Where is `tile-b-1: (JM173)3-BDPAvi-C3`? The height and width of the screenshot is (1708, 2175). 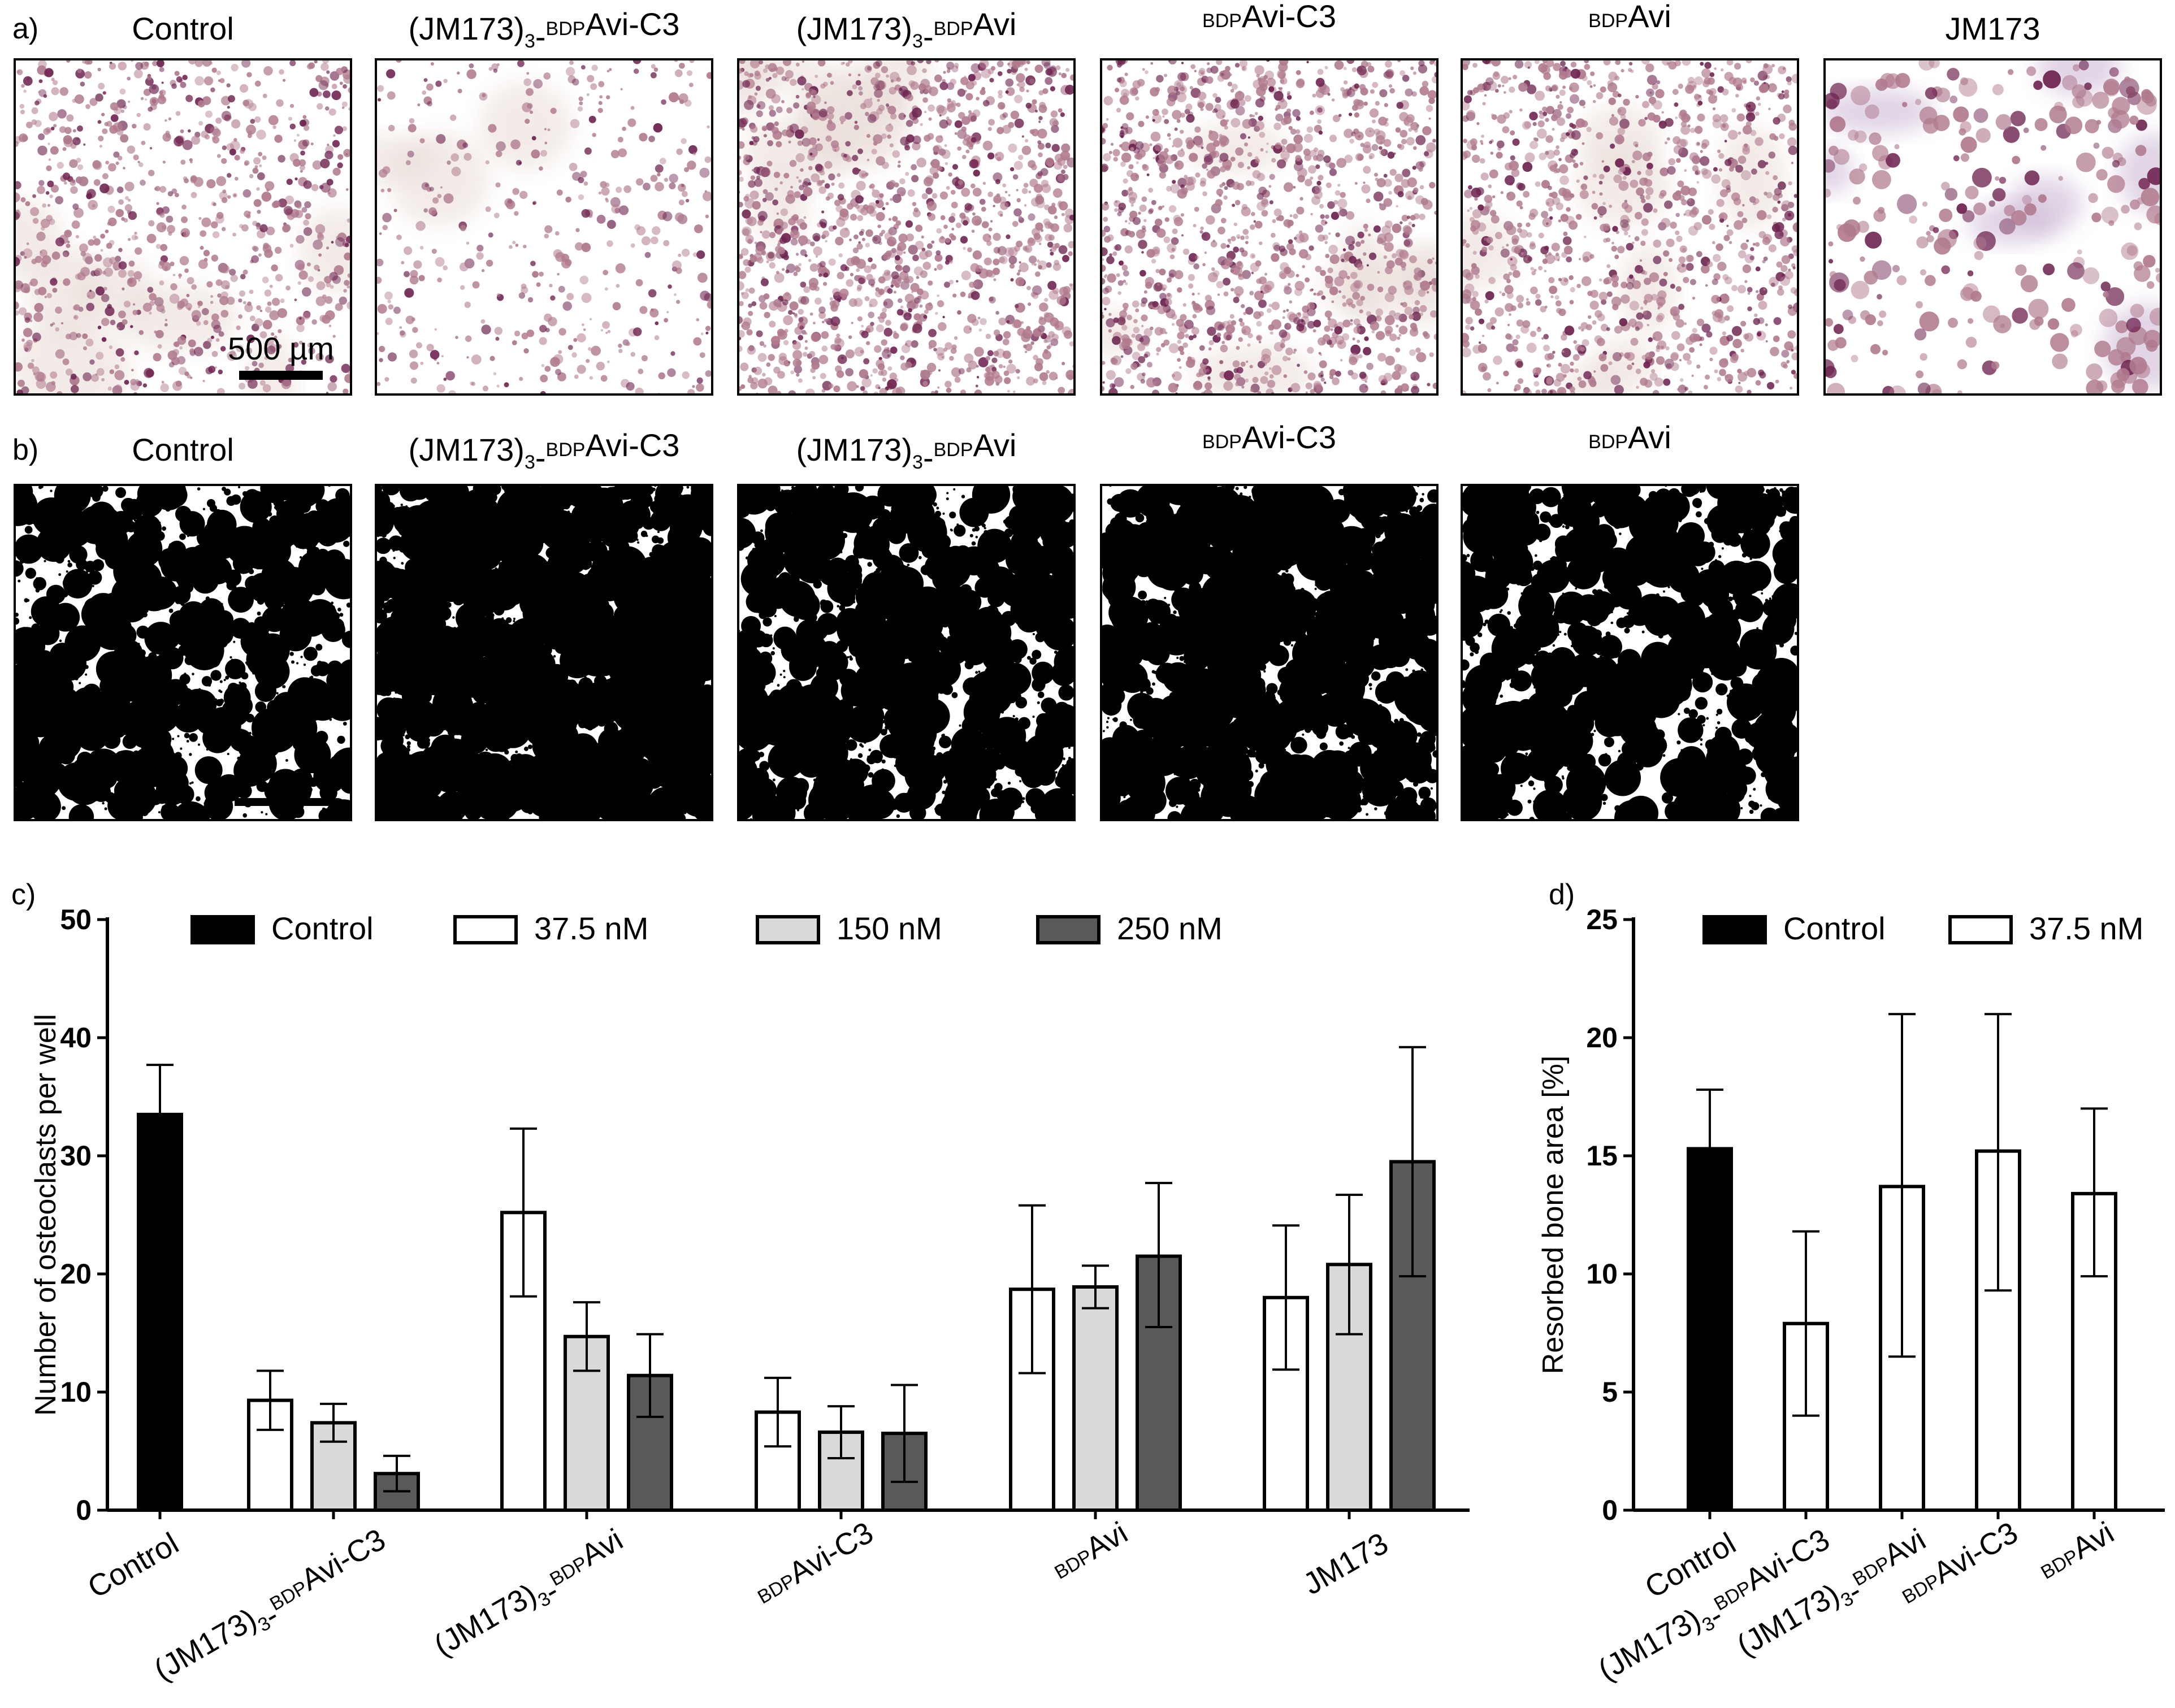
tile-b-1: (JM173)3-BDPAvi-C3 is located at coordinates (544, 624).